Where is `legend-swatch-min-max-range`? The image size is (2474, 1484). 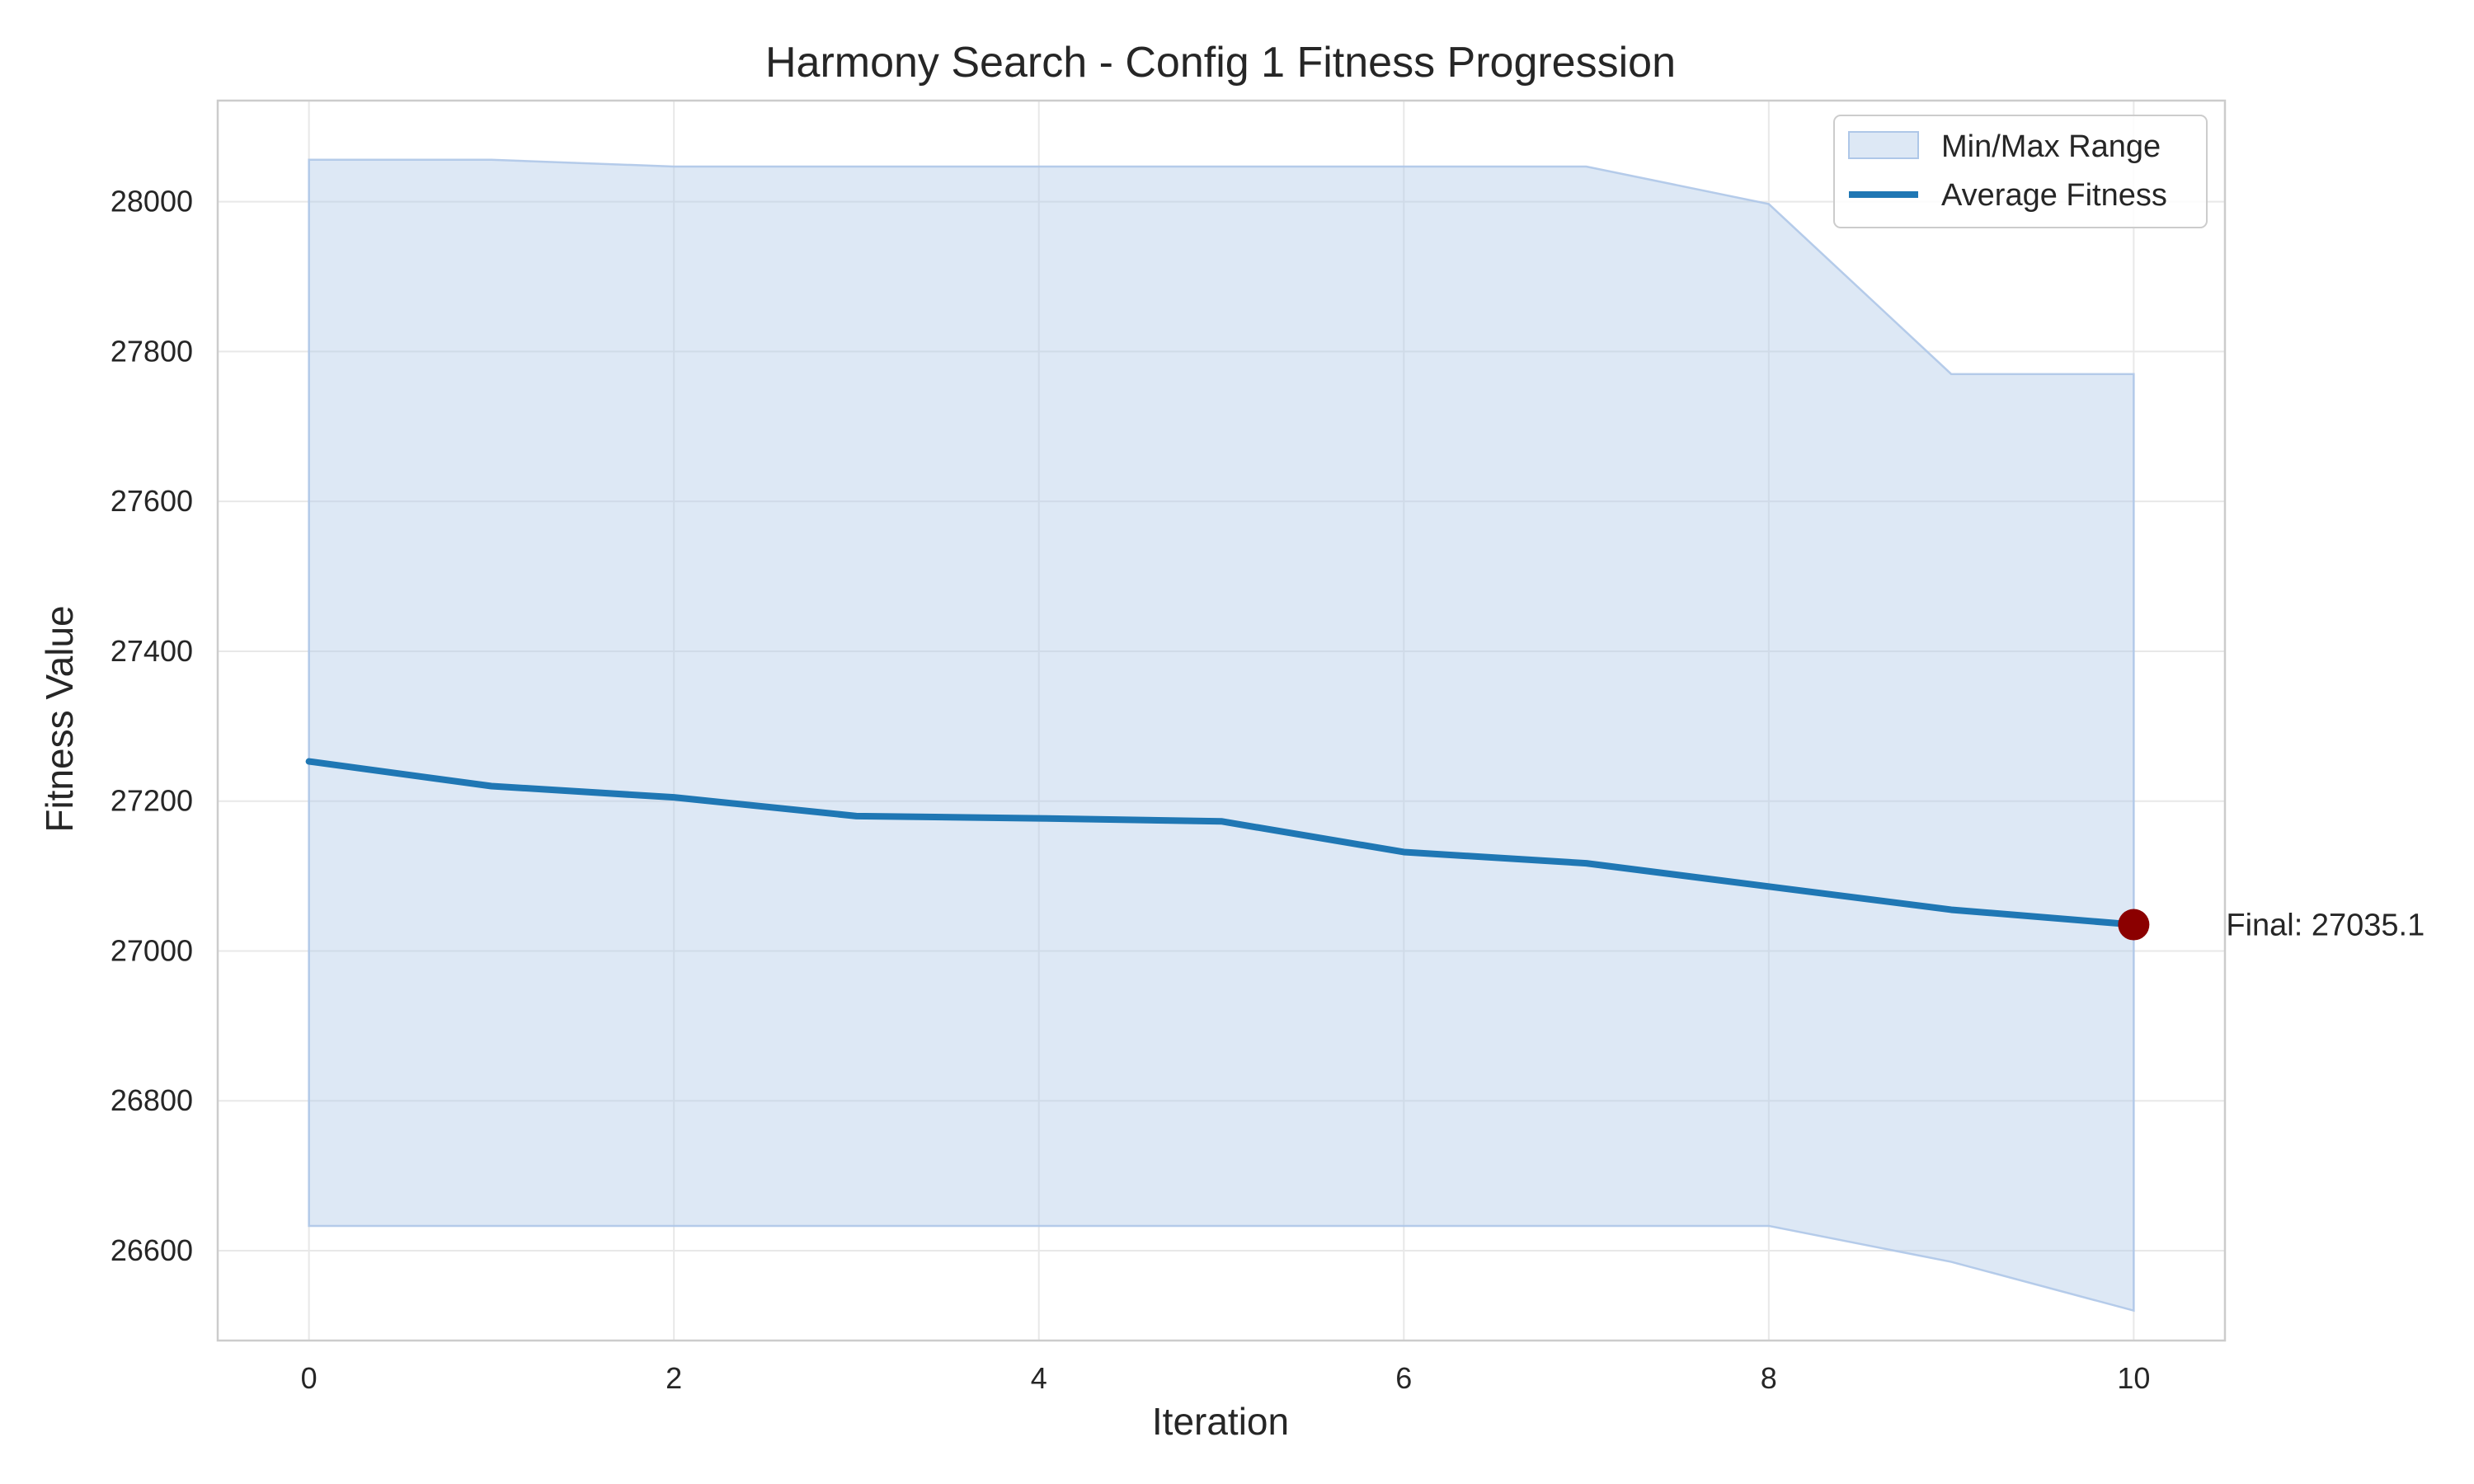
legend-swatch-min-max-range is located at coordinates (1883, 145).